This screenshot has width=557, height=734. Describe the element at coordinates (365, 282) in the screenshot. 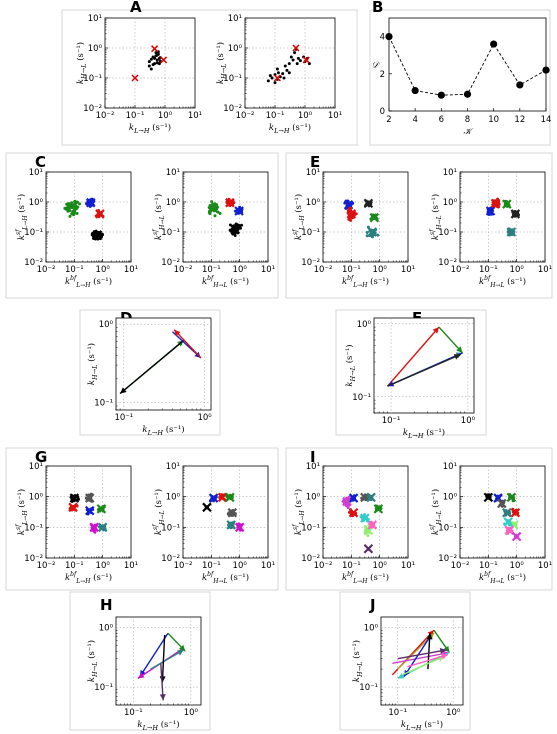

I see `panel-e-left-xlabel: kbfL→H (s⁻¹)` at that location.